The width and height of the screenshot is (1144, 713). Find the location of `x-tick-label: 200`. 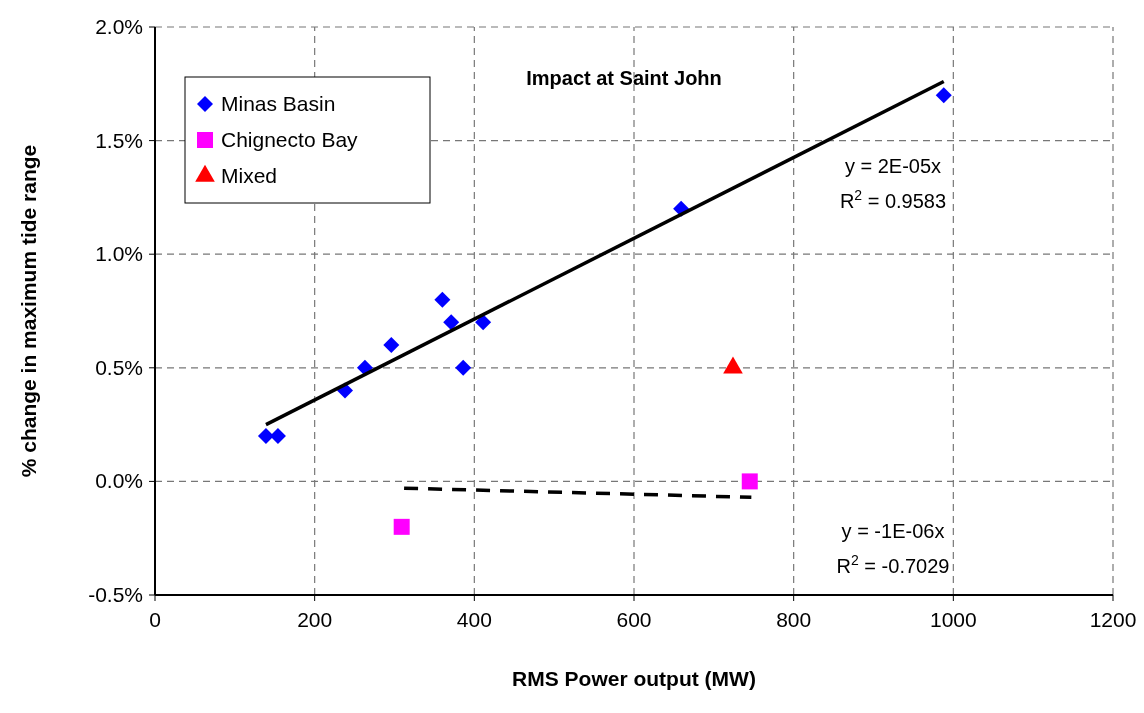

x-tick-label: 200 is located at coordinates (315, 619).